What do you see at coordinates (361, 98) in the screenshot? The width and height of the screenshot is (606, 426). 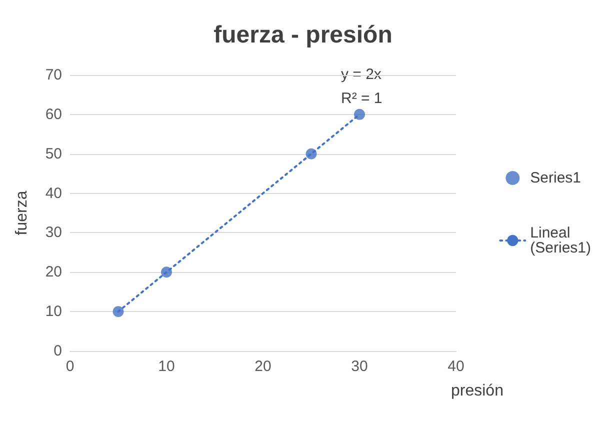 I see `annotation: R² = 1` at bounding box center [361, 98].